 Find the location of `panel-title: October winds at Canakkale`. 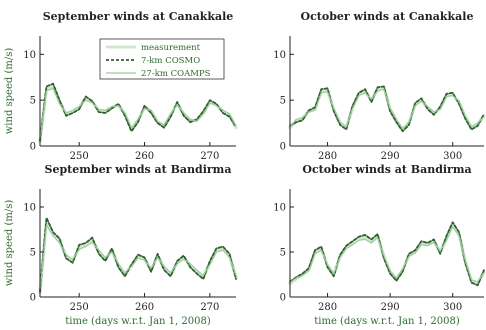

panel-title: October winds at Canakkale is located at coordinates (387, 16).